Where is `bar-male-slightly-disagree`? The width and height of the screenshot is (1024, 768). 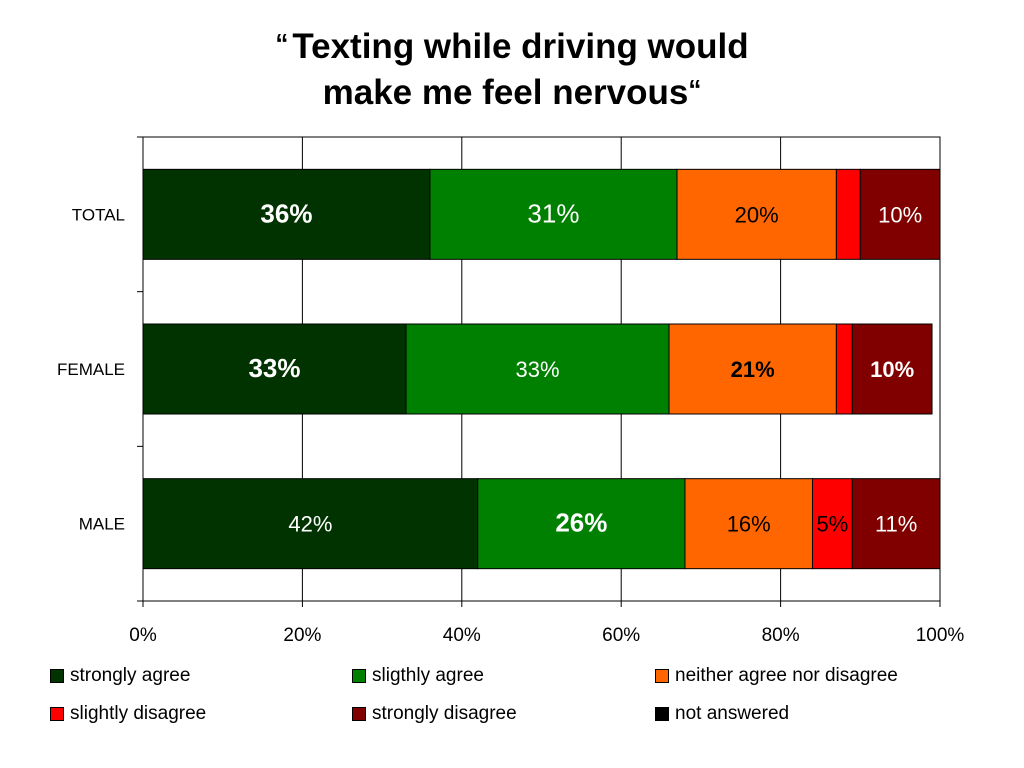
bar-male-slightly-disagree is located at coordinates (832, 524).